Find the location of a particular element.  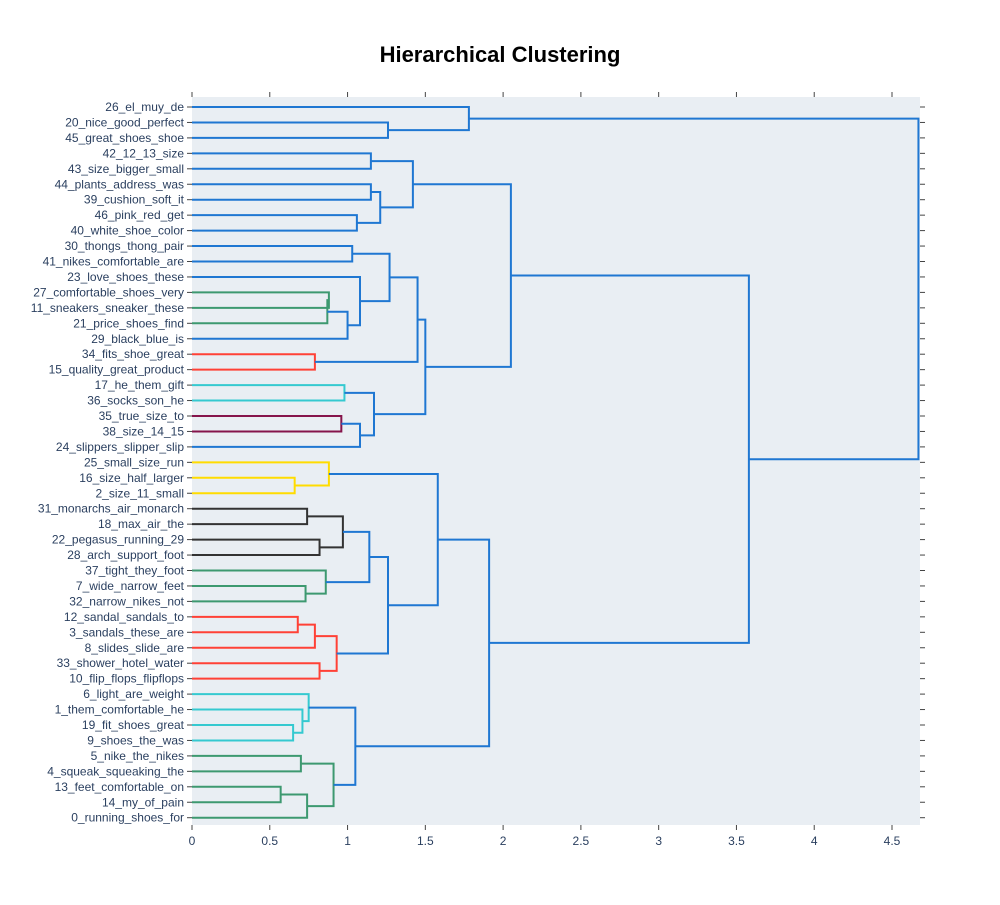

x-tick-label: 1.5 is located at coordinates (425, 841).